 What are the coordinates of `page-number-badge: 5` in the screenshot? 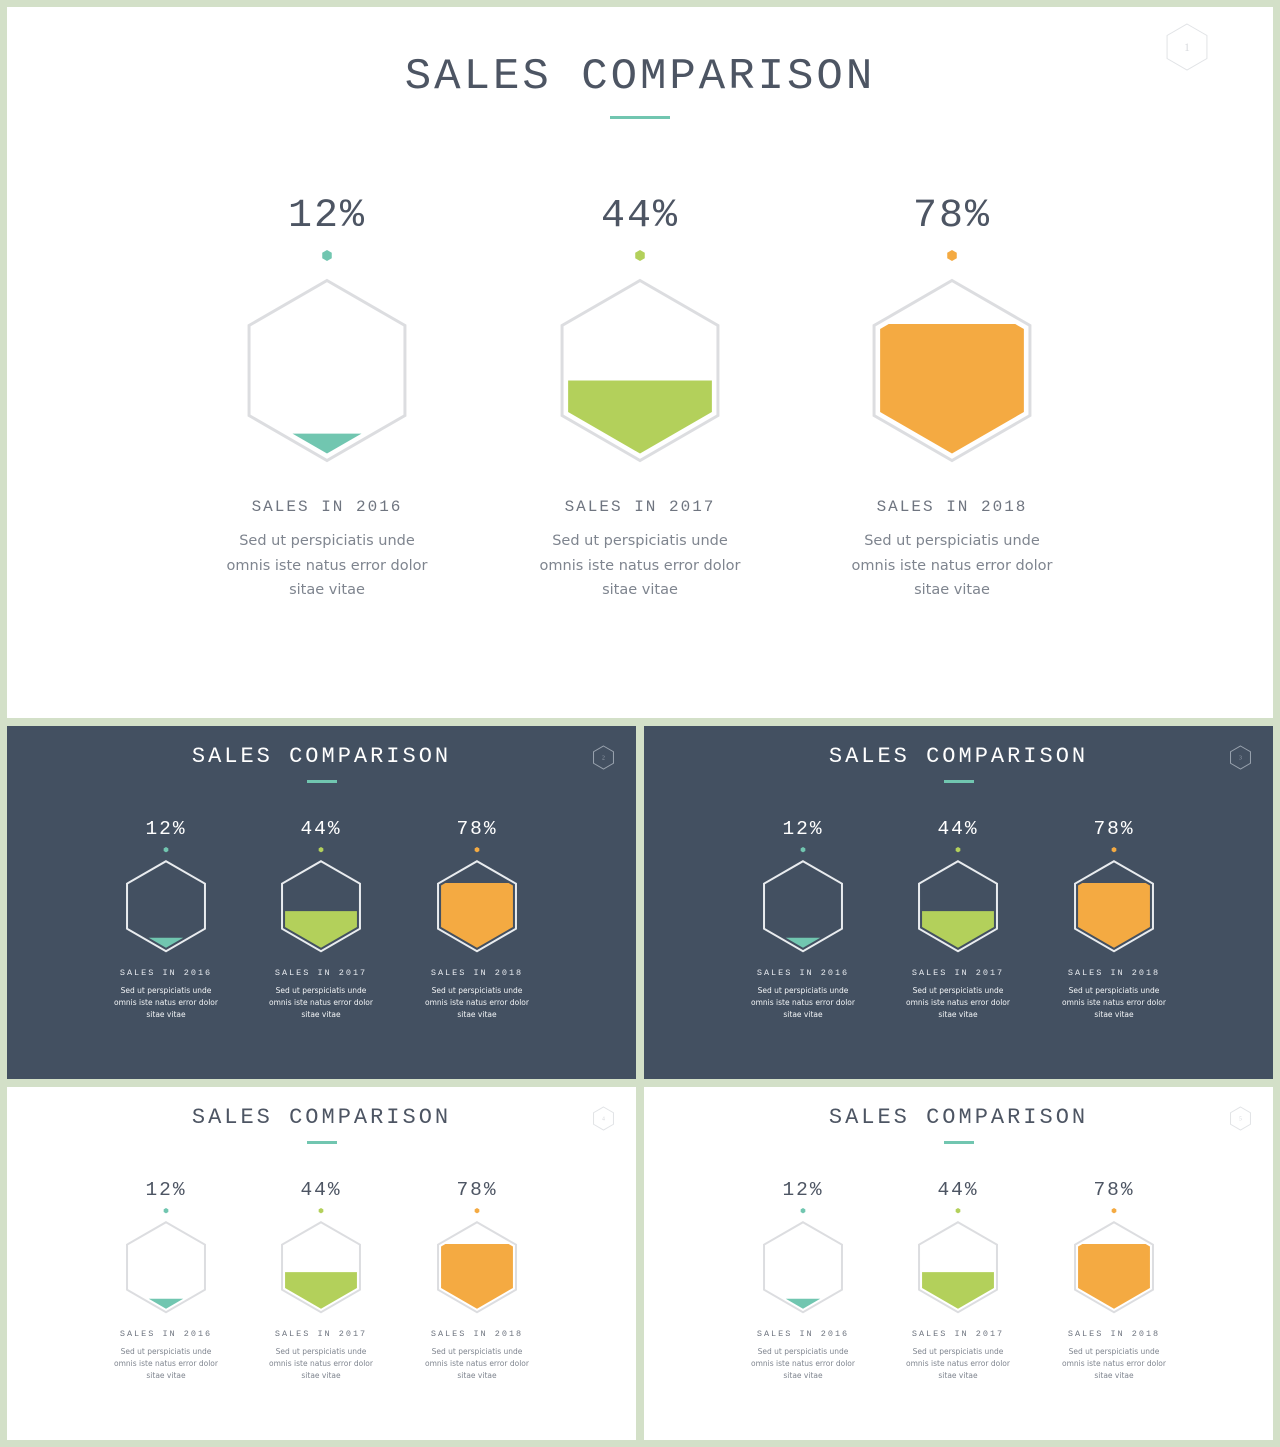 It's located at (1240, 1118).